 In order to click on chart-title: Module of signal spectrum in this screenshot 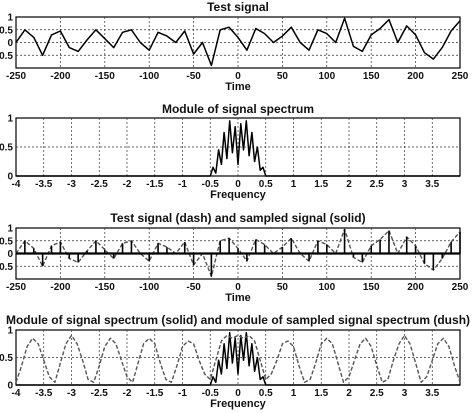, I will do `click(238, 109)`.